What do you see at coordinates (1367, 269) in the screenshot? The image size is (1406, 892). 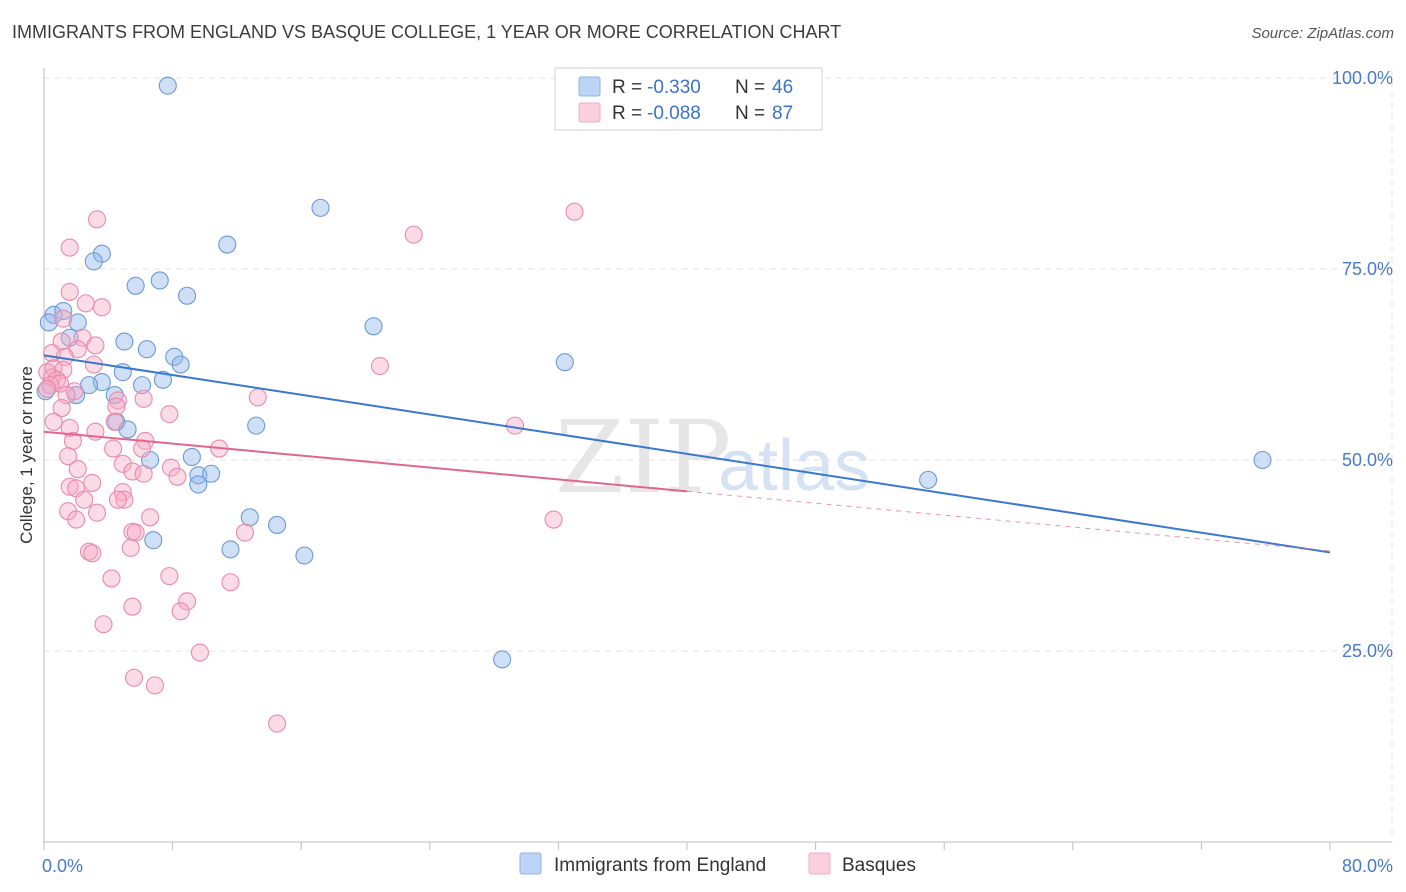 I see `y-tick-label-2: 75.0%` at bounding box center [1367, 269].